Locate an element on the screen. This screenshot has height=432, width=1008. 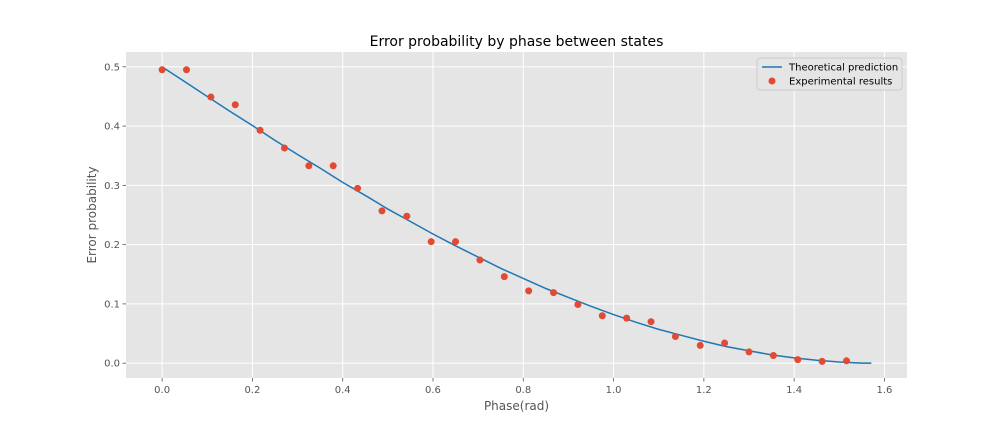
y-tick-label: 0.5 is located at coordinates (112, 67).